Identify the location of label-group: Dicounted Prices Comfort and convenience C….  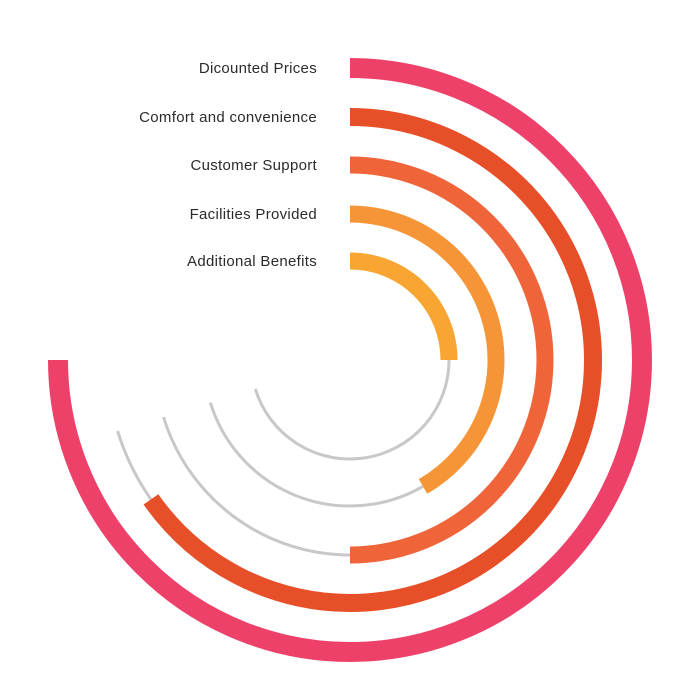
(228, 165).